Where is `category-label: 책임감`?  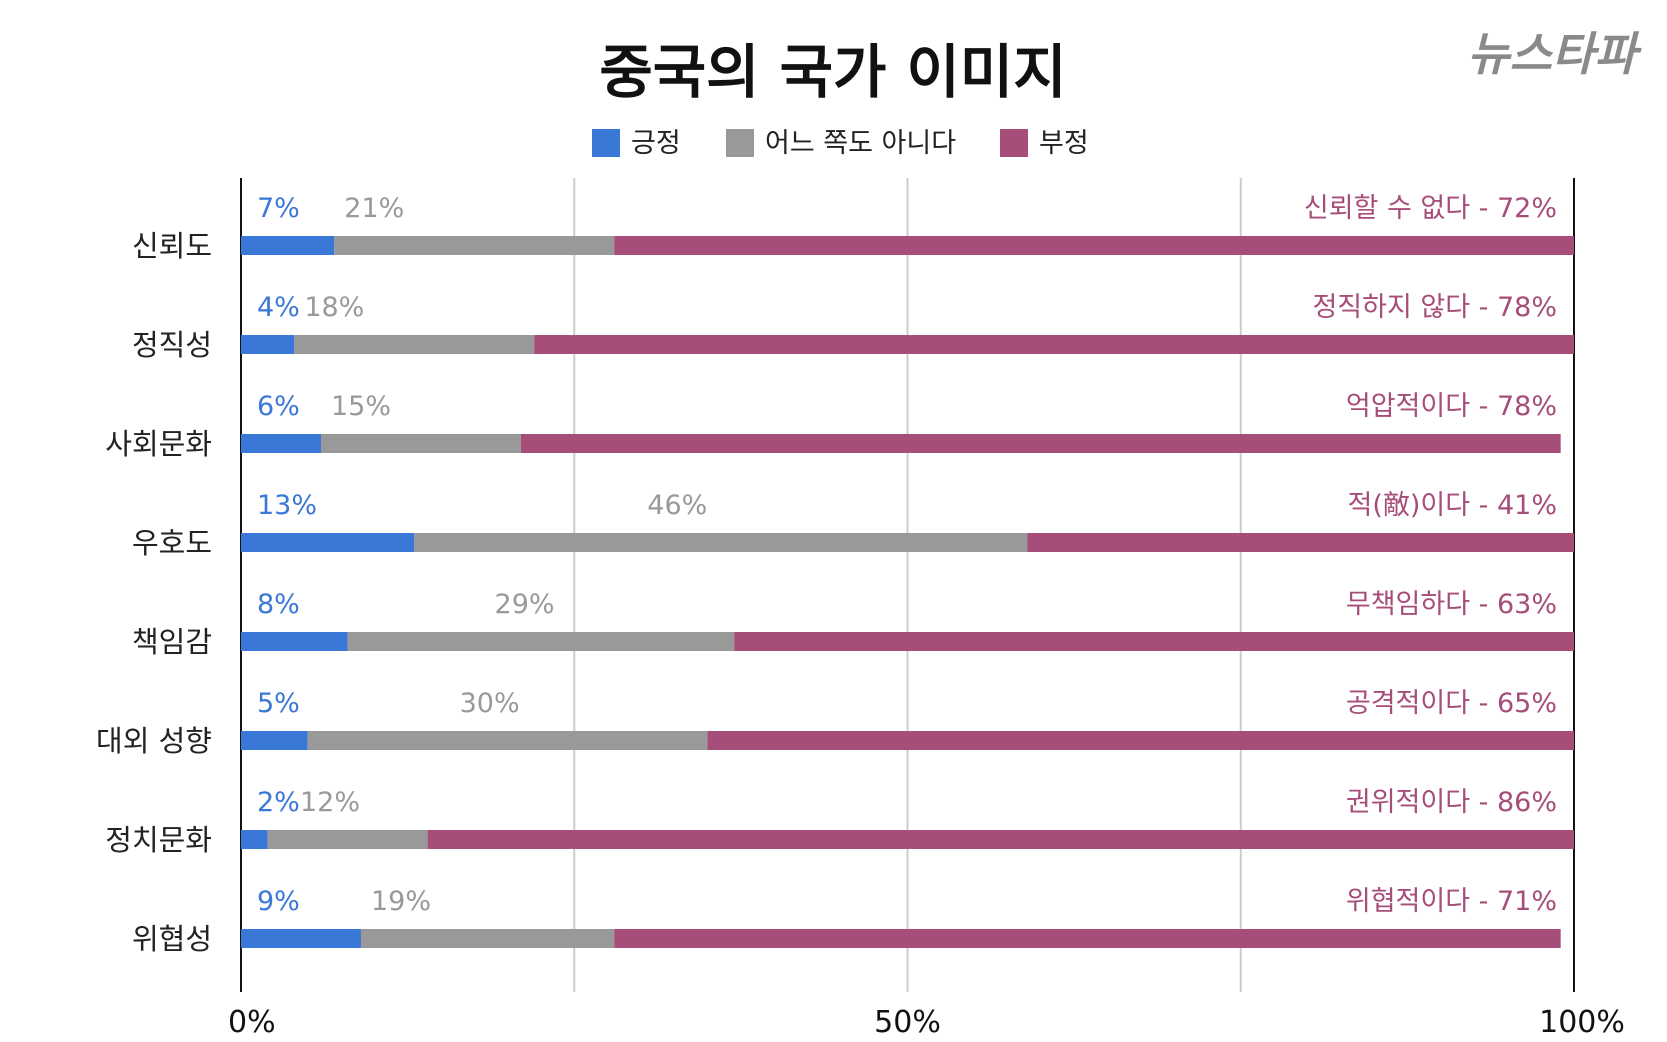
category-label: 책임감 is located at coordinates (172, 642).